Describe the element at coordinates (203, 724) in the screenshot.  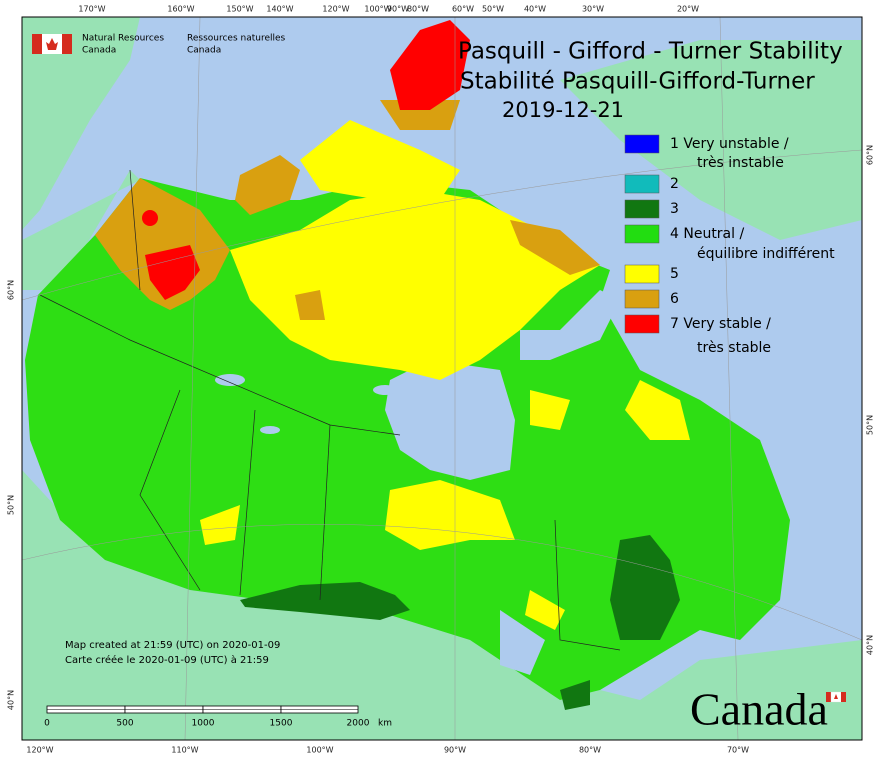
I see `scale-label: 1000` at that location.